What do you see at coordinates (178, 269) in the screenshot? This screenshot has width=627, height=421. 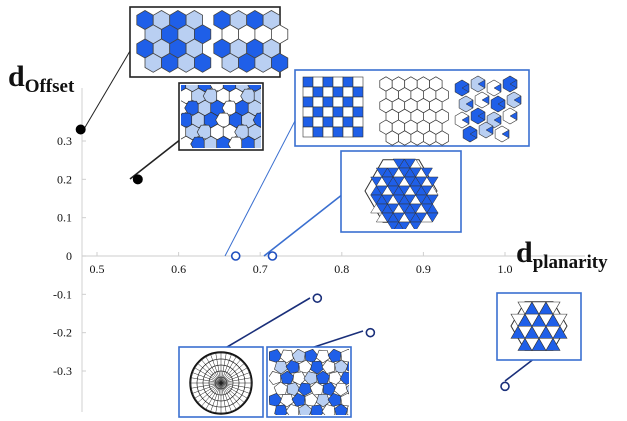 I see `x-tick-label: 0.6` at bounding box center [178, 269].